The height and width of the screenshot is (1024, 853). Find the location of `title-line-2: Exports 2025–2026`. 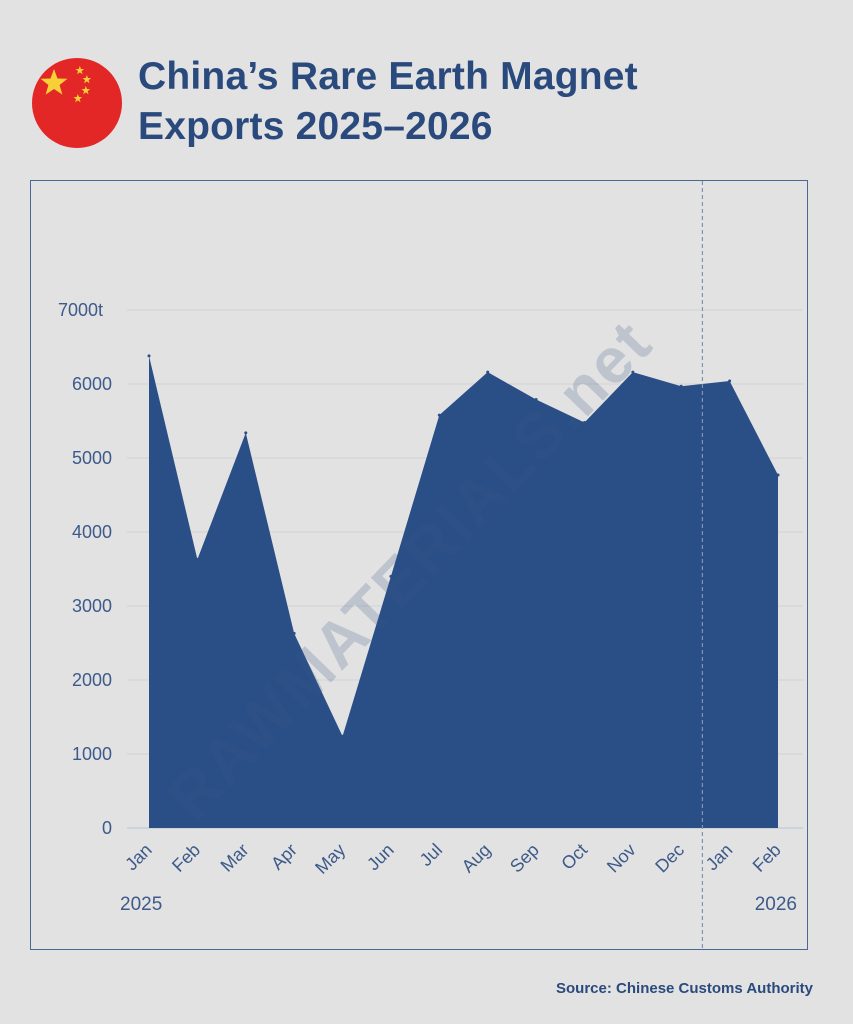

title-line-2: Exports 2025–2026 is located at coordinates (315, 126).